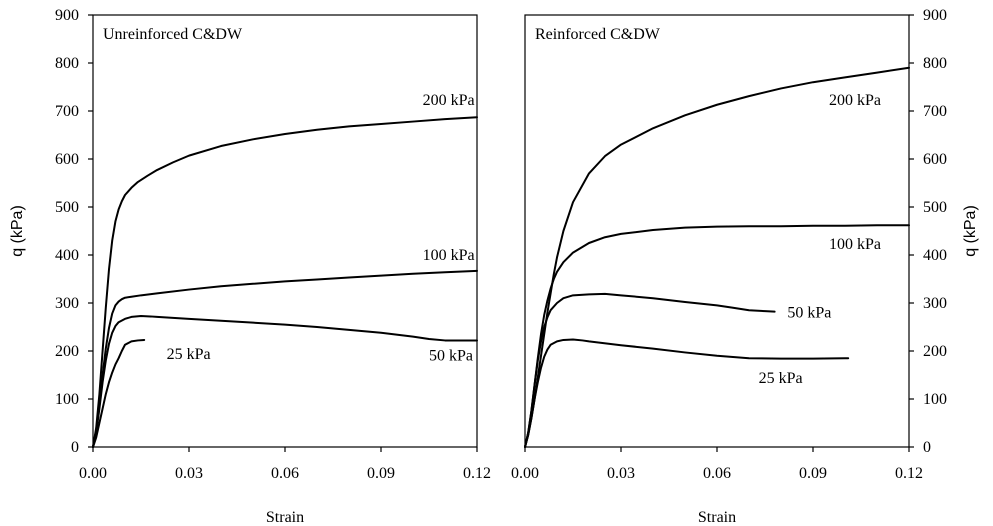 This screenshot has height=526, width=993. I want to click on panel-title: Reinforced C&DW, so click(598, 34).